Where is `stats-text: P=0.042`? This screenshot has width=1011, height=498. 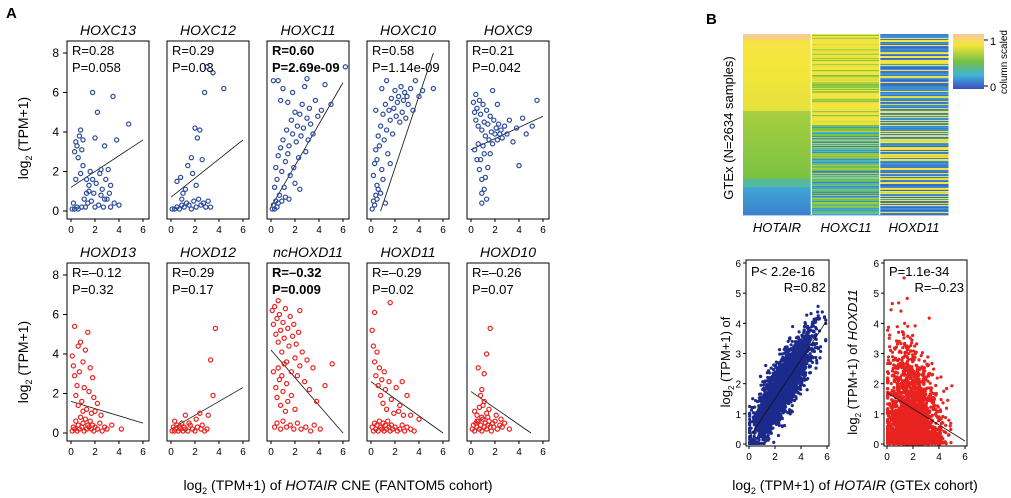
stats-text: P=0.042 is located at coordinates (496, 67).